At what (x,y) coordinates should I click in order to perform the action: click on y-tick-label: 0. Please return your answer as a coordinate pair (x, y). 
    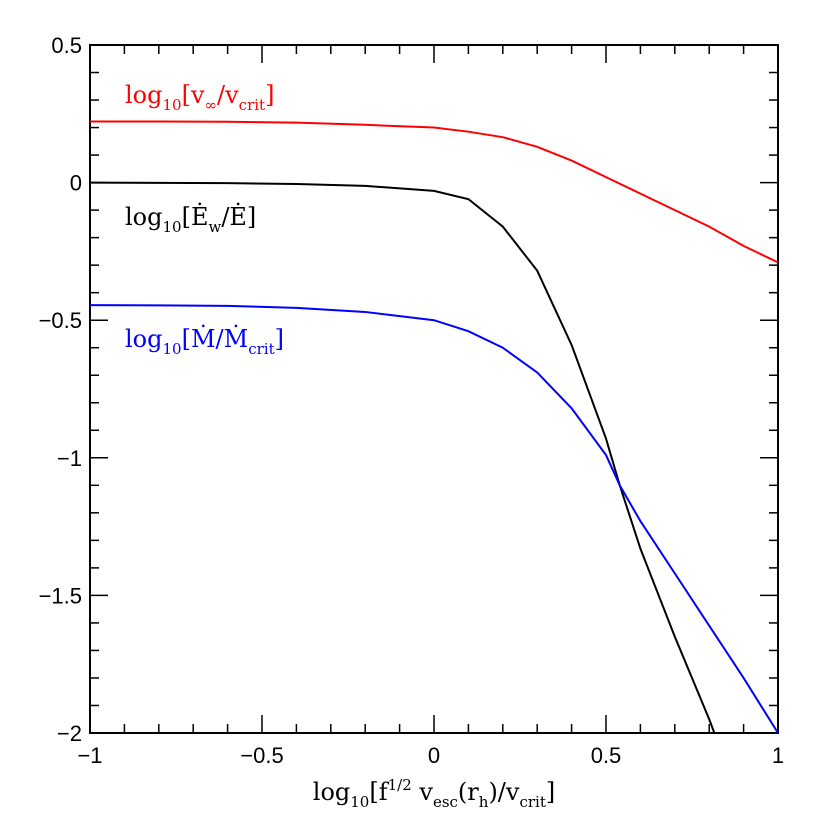
    Looking at the image, I should click on (76, 183).